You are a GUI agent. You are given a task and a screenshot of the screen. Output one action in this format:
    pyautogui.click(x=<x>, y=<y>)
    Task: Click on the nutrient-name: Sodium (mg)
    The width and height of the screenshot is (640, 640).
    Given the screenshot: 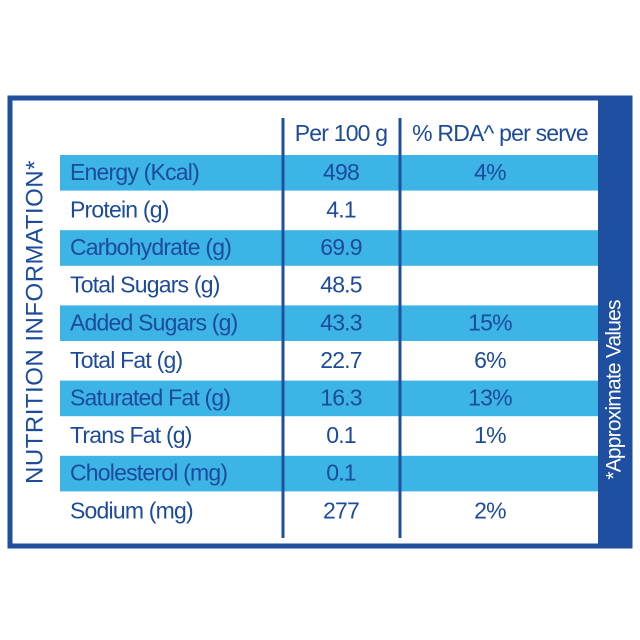 What is the action you would take?
    pyautogui.click(x=131, y=510)
    